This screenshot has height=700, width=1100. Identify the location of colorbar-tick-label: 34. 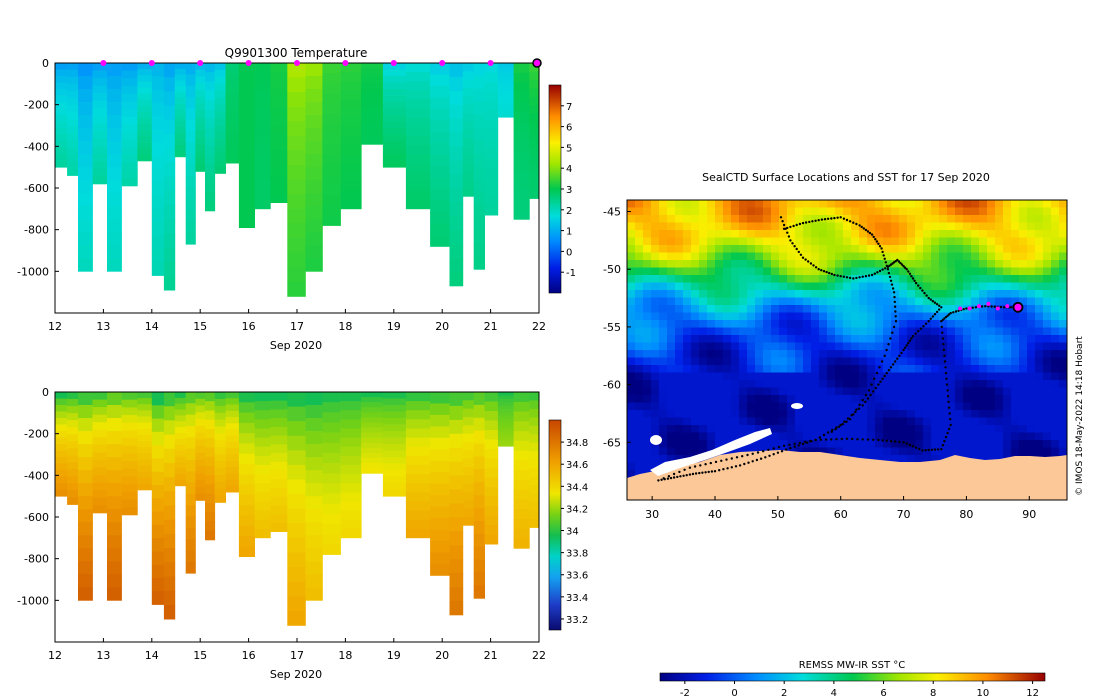
(572, 532).